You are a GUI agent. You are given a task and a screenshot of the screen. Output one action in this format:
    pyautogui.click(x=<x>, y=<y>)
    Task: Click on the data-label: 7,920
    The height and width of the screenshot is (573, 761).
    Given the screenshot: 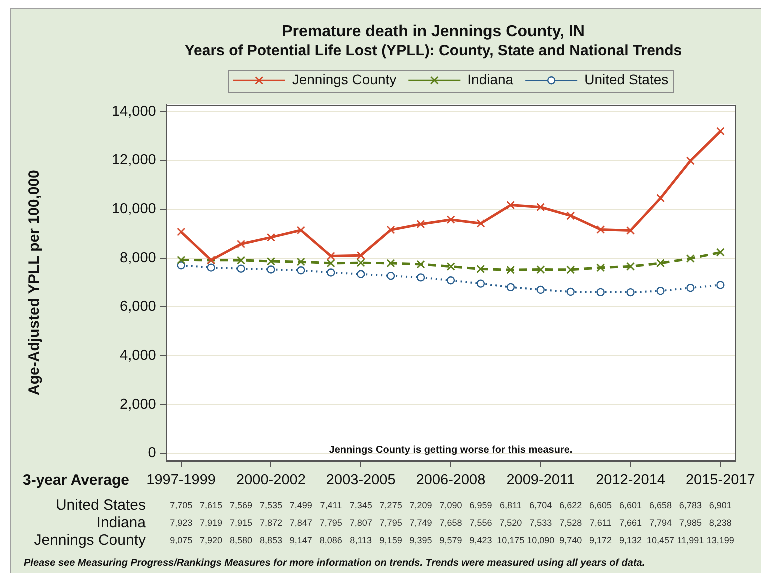 What is the action you would take?
    pyautogui.click(x=211, y=540)
    